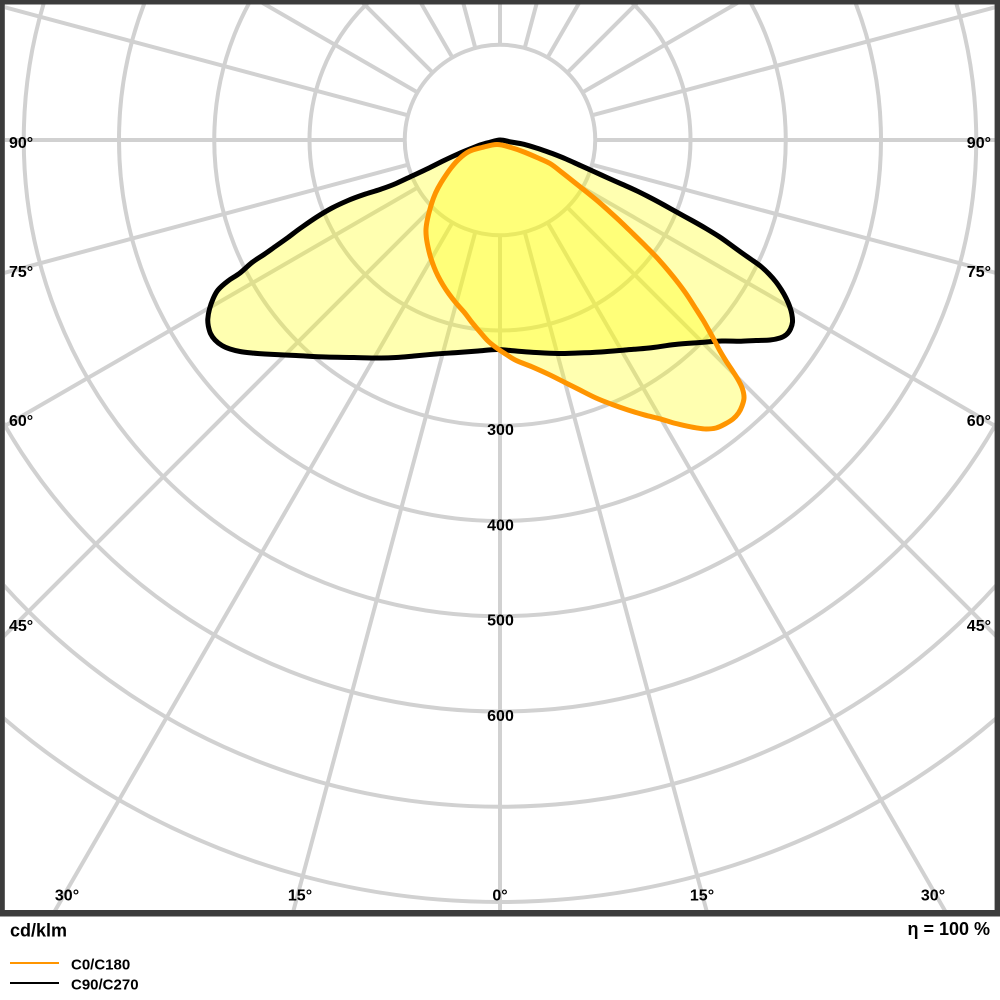  I want to click on svg-text: 300, so click(500, 430).